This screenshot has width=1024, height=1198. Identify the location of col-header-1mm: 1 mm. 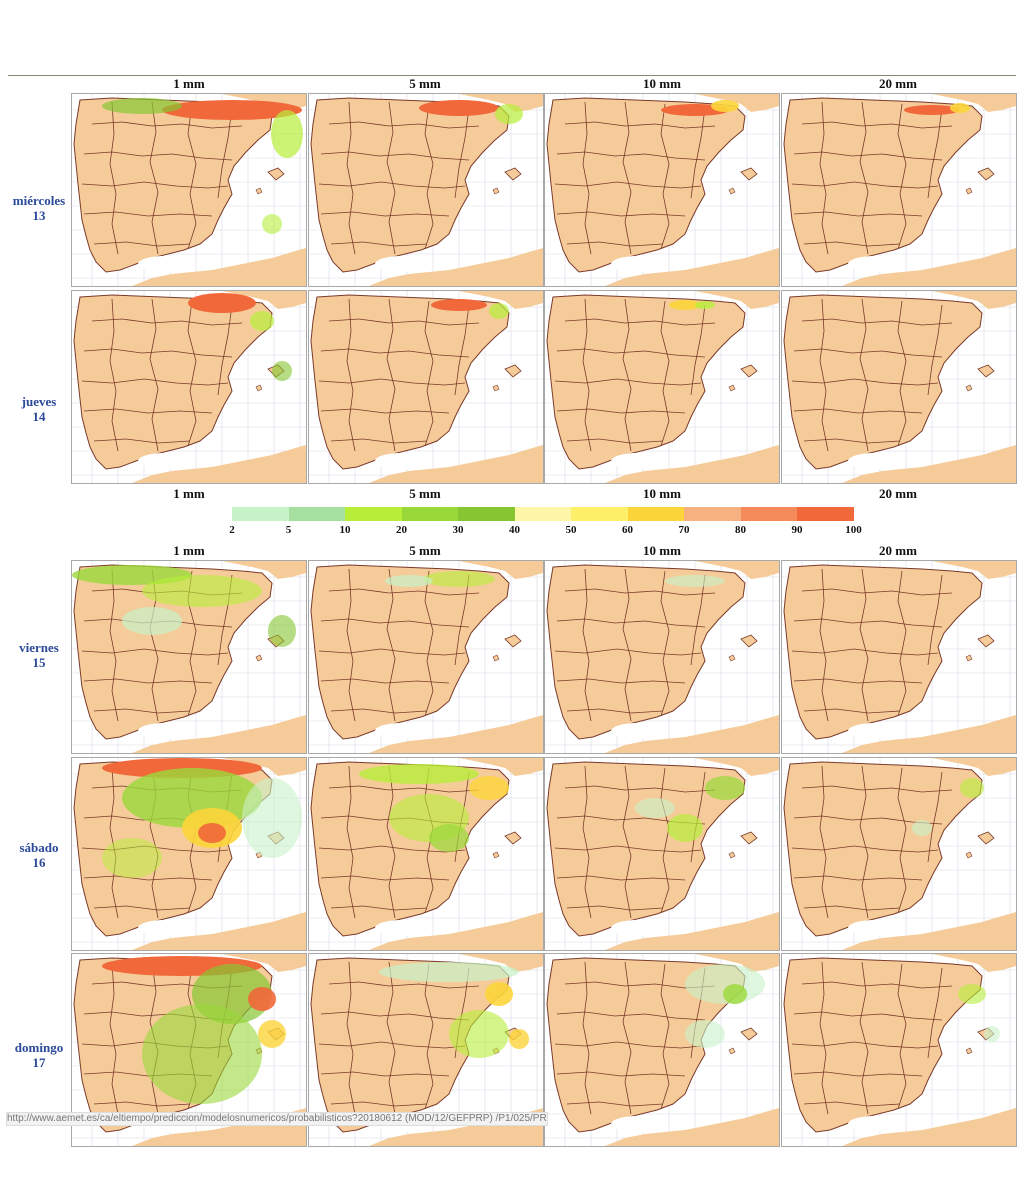
(189, 83).